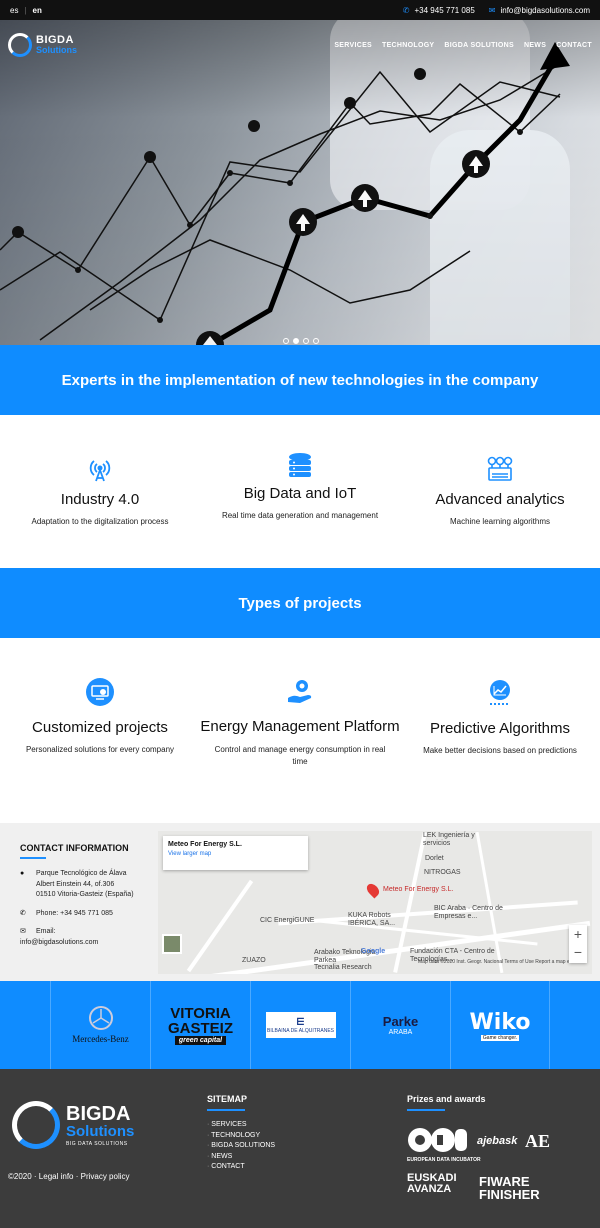 This screenshot has height=1228, width=600. I want to click on map-place: Dorlet, so click(434, 858).